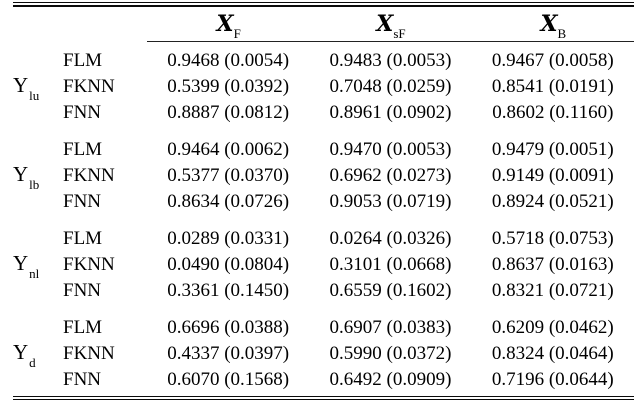 The height and width of the screenshot is (400, 640). What do you see at coordinates (228, 201) in the screenshot?
I see `value-cell: 0.8634 (0.0726)` at bounding box center [228, 201].